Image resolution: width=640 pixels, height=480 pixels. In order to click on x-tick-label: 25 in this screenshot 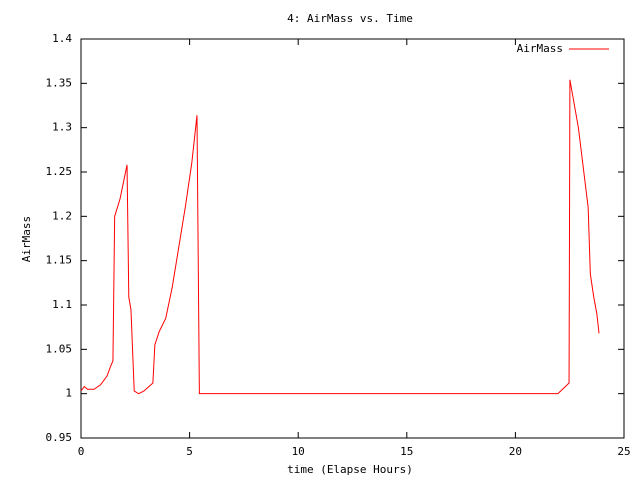, I will do `click(623, 451)`.